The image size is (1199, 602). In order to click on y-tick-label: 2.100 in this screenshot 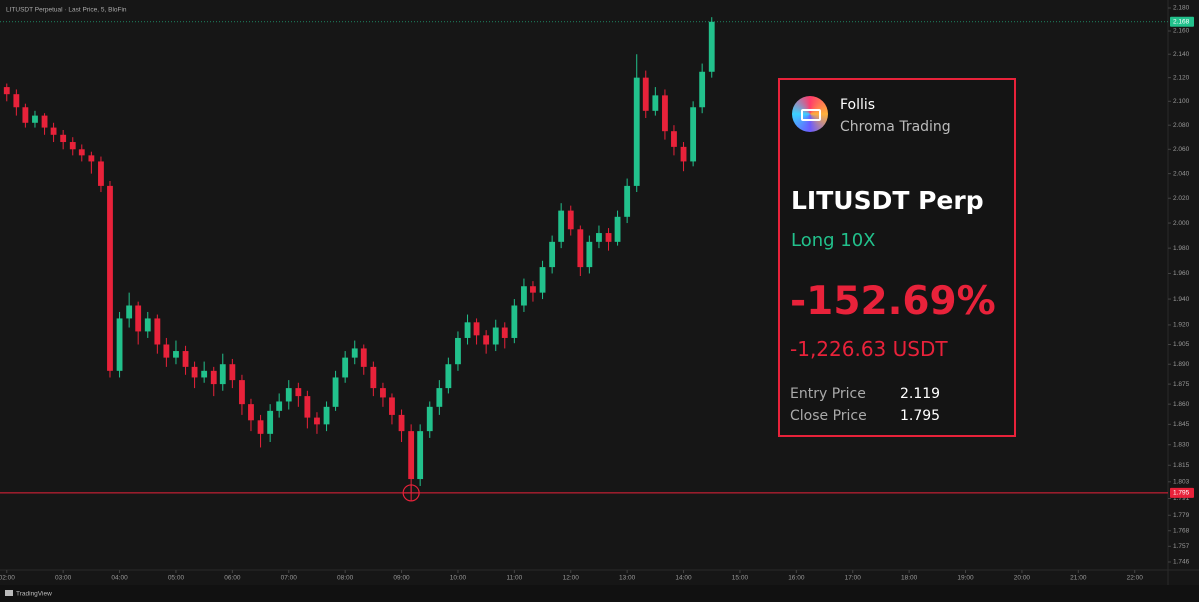, I will do `click(1181, 101)`.